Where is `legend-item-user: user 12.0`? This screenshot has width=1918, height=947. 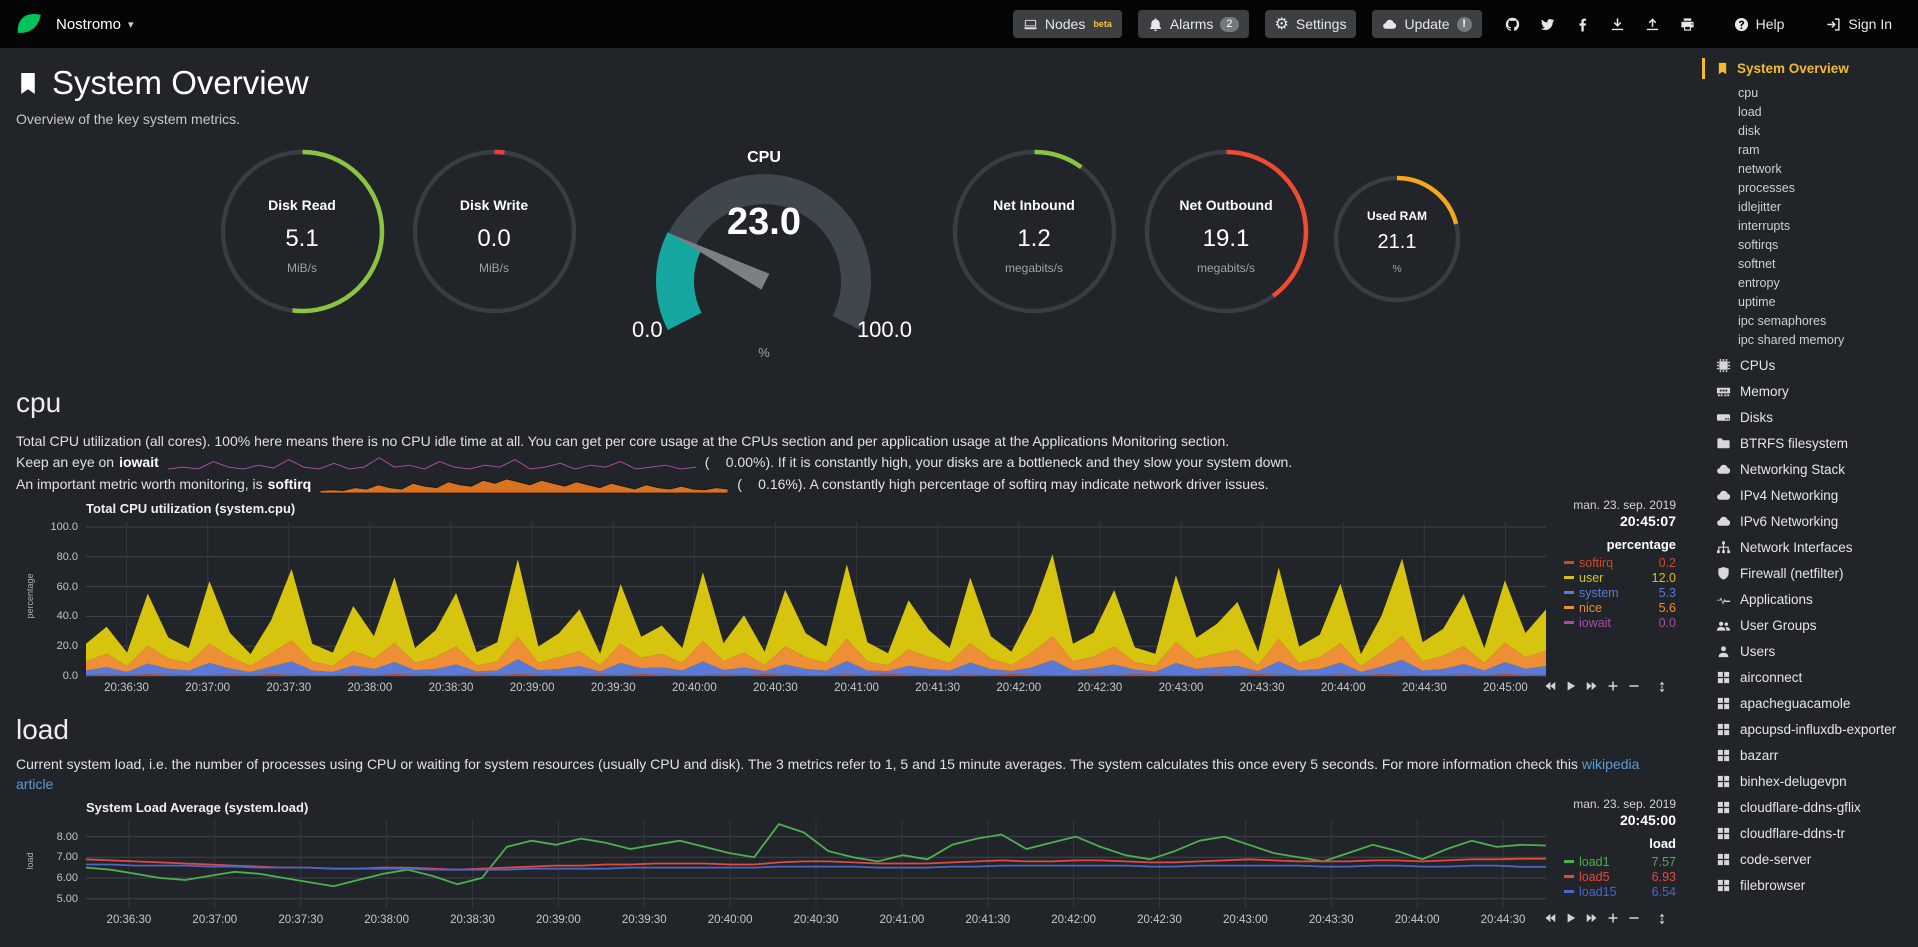 legend-item-user: user 12.0 is located at coordinates (1620, 577).